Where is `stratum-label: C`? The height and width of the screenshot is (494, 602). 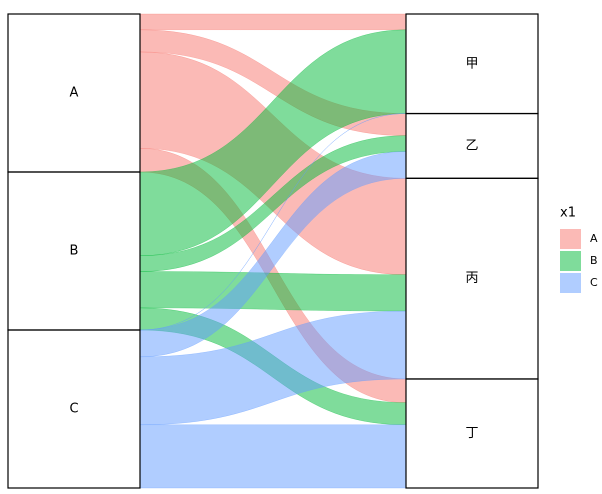 stratum-label: C is located at coordinates (73, 409).